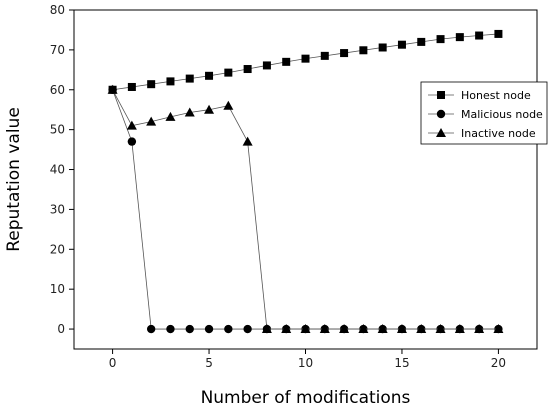 The width and height of the screenshot is (550, 413). What do you see at coordinates (57, 130) in the screenshot?
I see `y-tick-label: 50` at bounding box center [57, 130].